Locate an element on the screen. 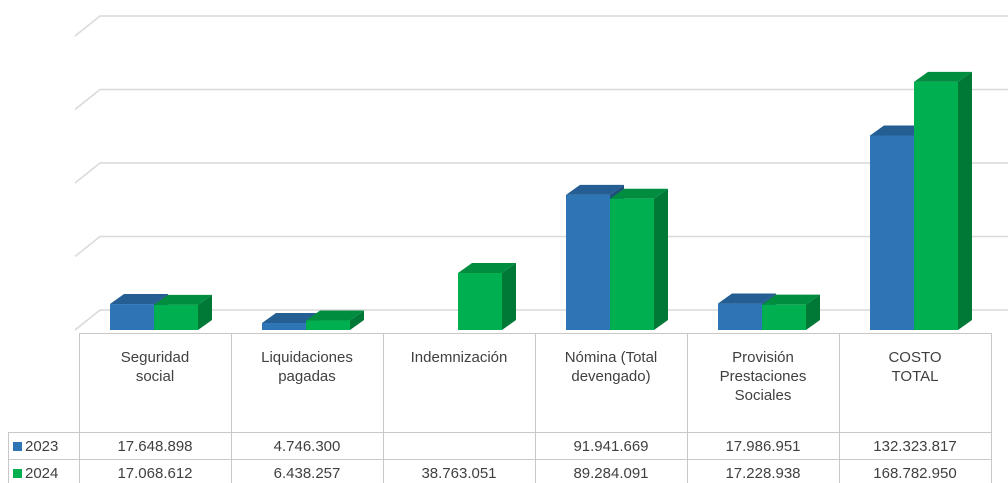 This screenshot has height=483, width=1008. value-cell: 17.068.612 is located at coordinates (155, 471).